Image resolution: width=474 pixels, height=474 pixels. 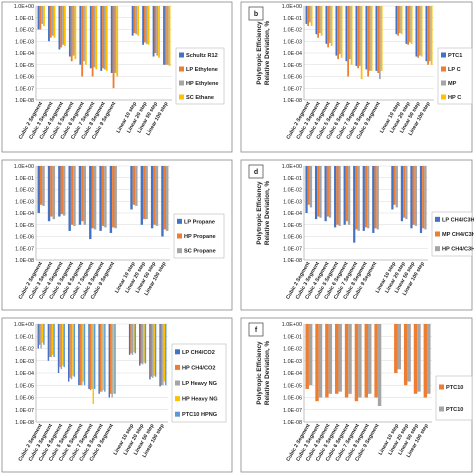 I want to click on legend-label: Schultz R12, so click(x=202, y=56).